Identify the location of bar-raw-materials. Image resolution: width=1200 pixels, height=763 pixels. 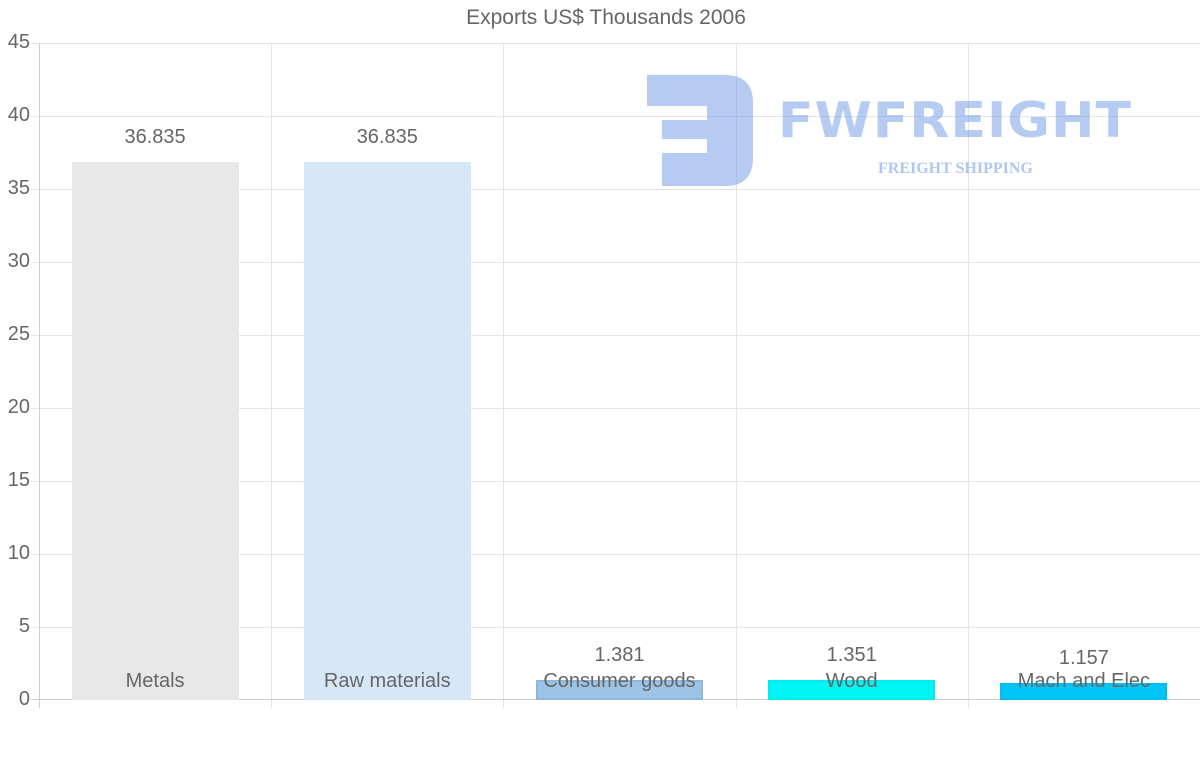
(387, 431).